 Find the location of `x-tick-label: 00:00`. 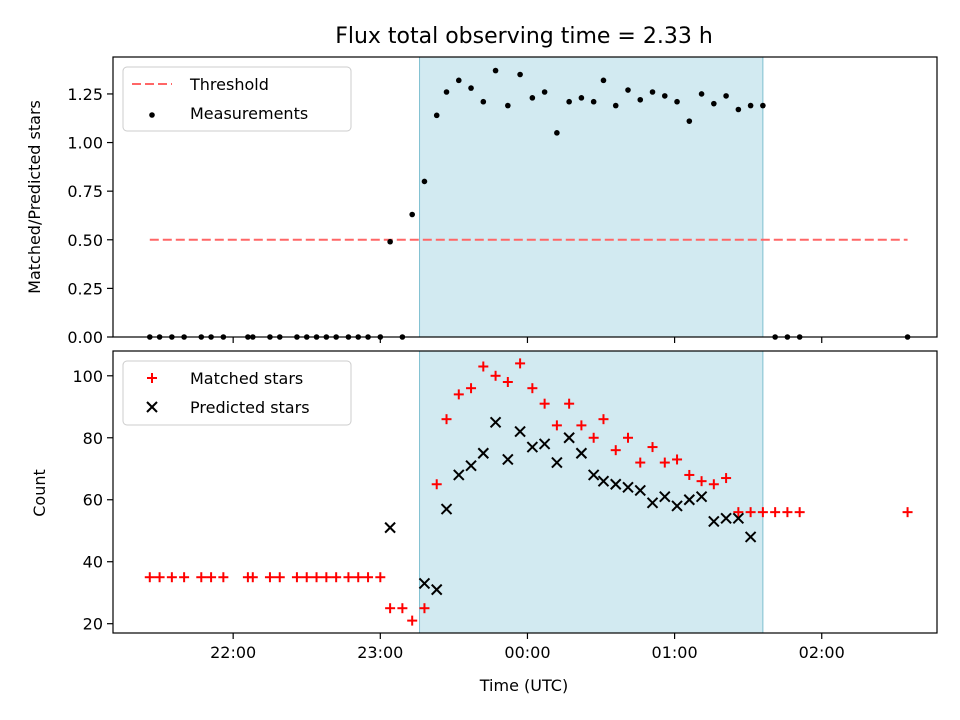

x-tick-label: 00:00 is located at coordinates (527, 652).